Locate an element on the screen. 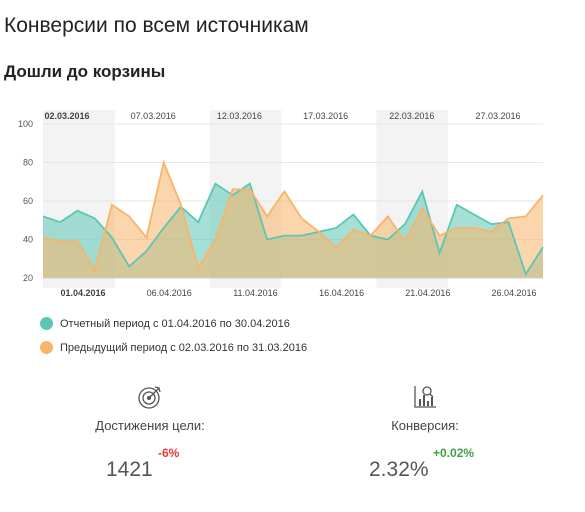 The image size is (585, 512). goals-label: Достижения цели: is located at coordinates (150, 425).